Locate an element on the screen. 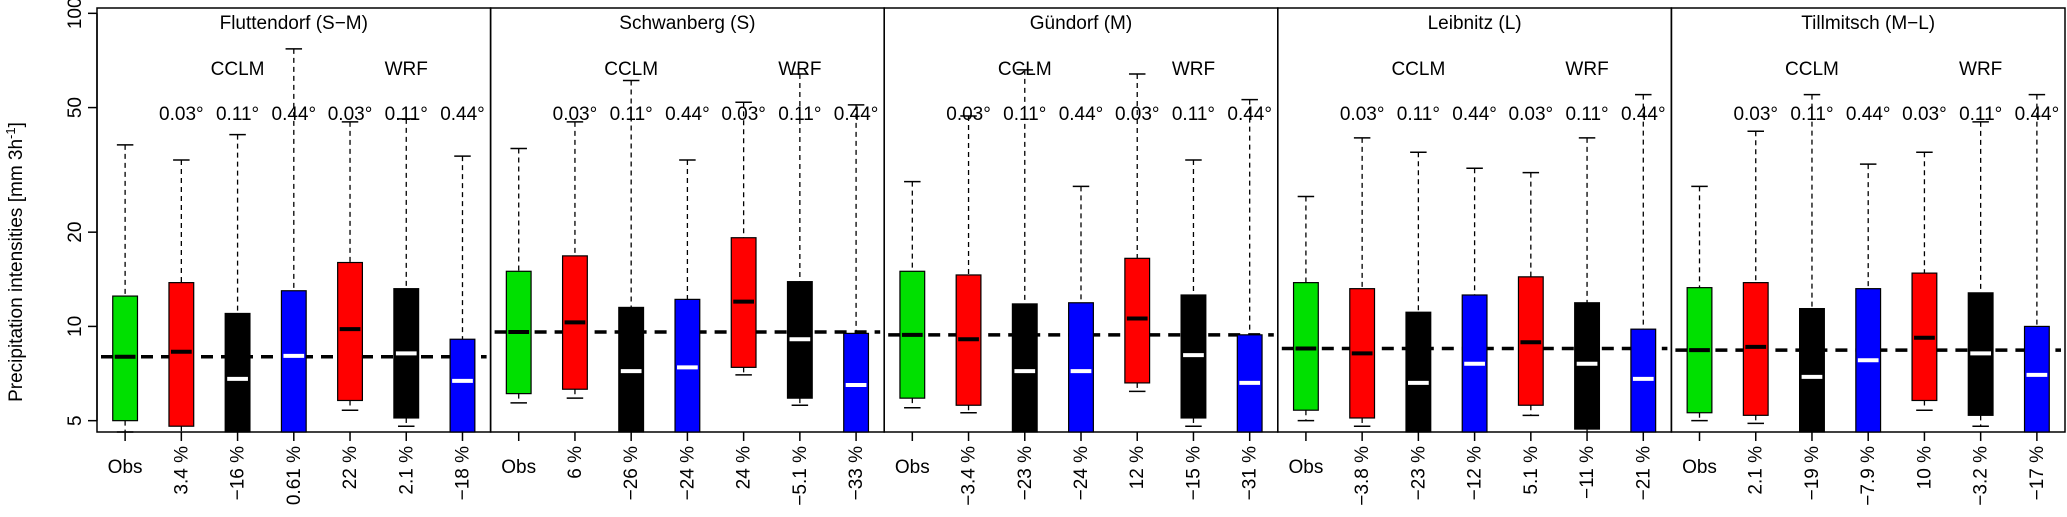 This screenshot has height=517, width=2067. bias-label: 6 % is located at coordinates (575, 462).